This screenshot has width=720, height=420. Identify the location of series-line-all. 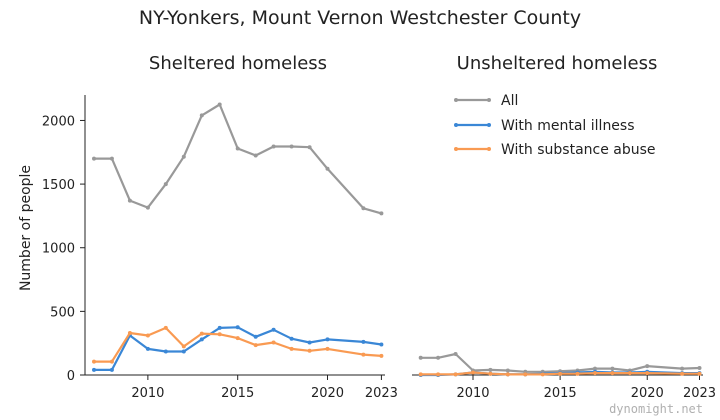
(560, 362).